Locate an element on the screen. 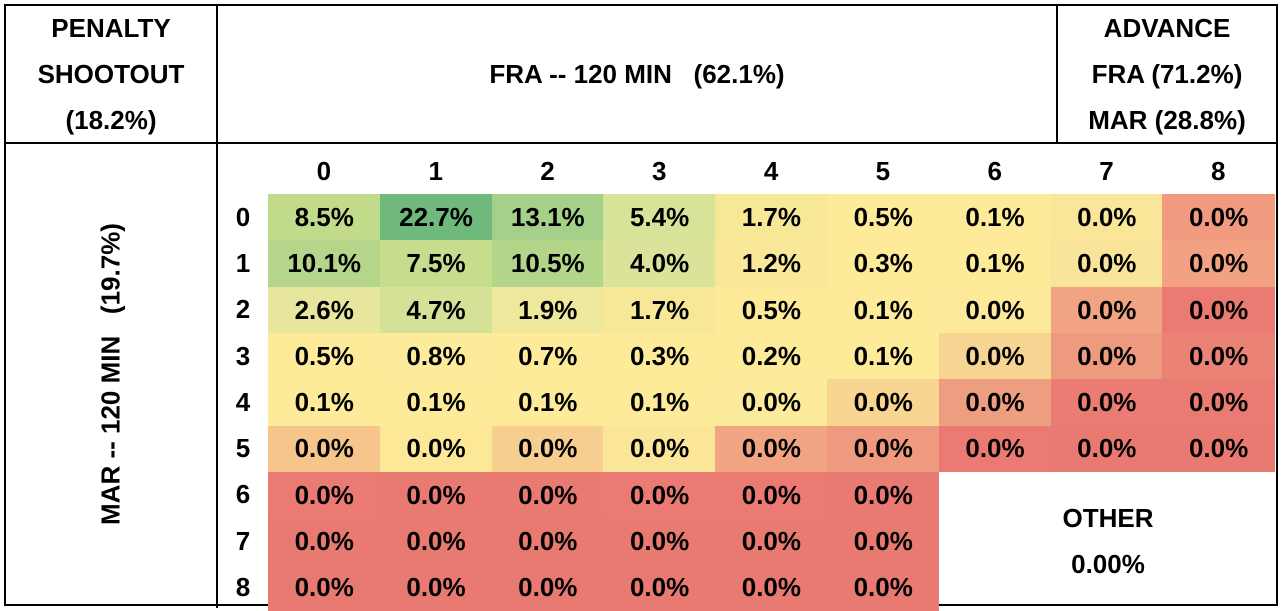 The height and width of the screenshot is (611, 1284). col-label-0: 0 is located at coordinates (324, 170).